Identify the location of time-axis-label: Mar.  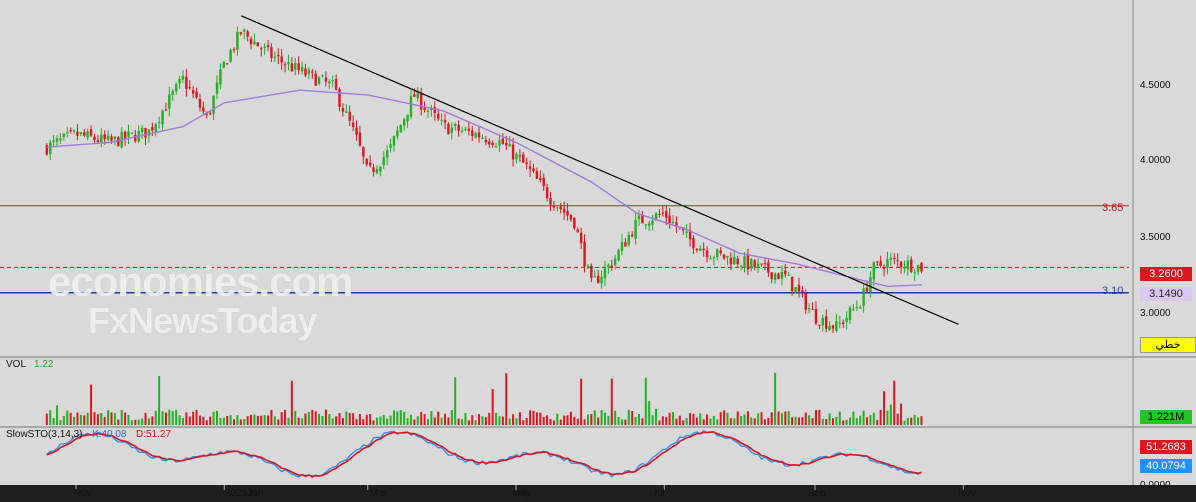
(379, 493).